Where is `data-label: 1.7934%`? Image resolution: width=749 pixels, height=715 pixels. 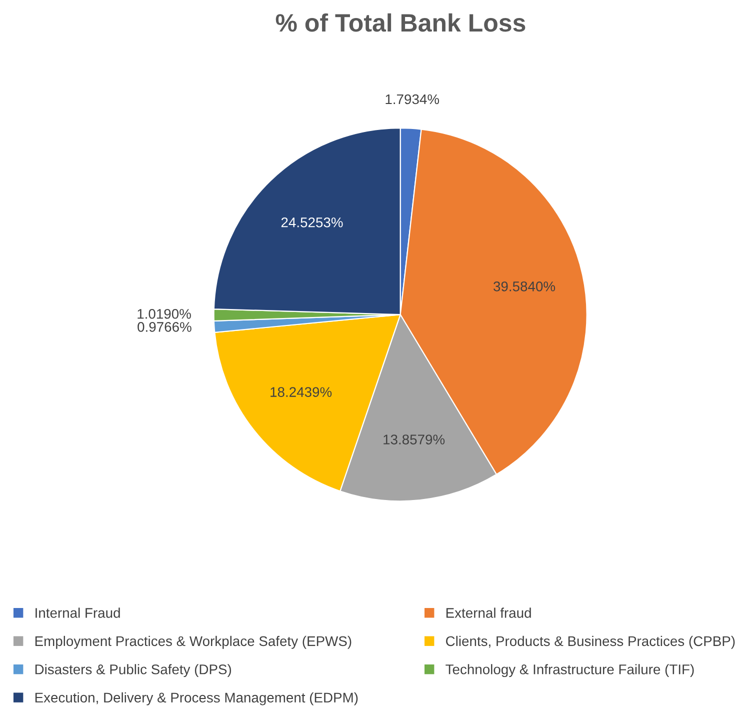 data-label: 1.7934% is located at coordinates (413, 99).